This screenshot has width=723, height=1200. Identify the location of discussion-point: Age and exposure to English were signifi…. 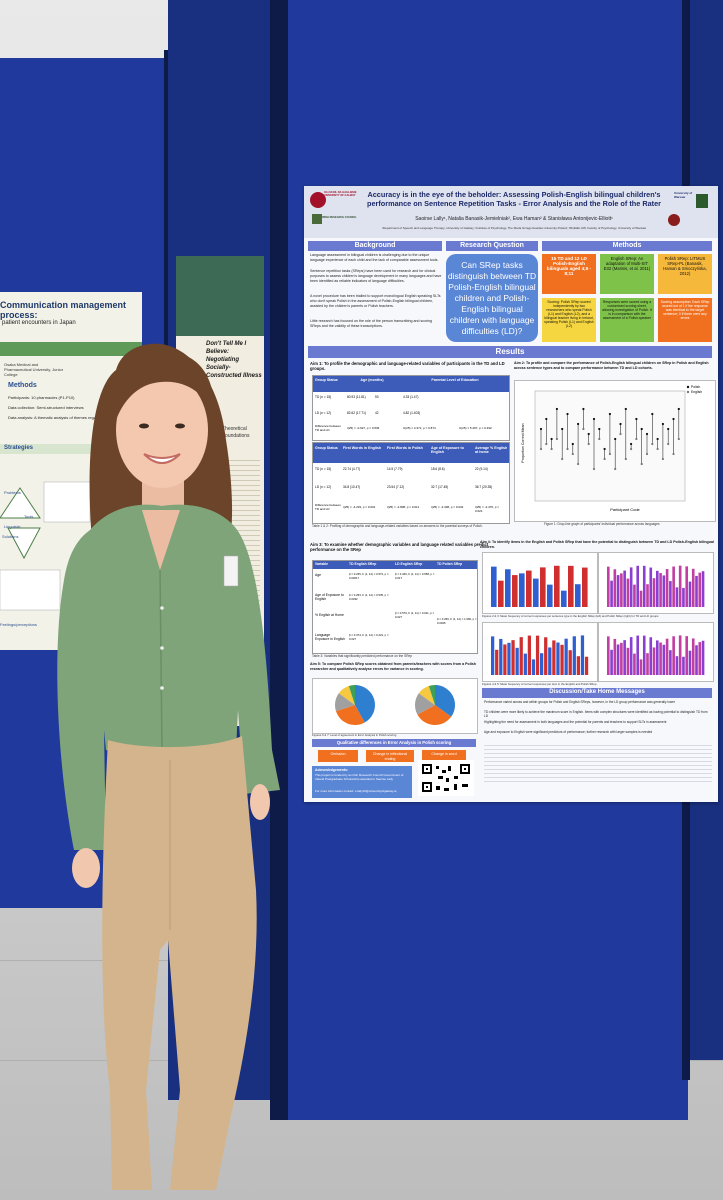
(568, 732).